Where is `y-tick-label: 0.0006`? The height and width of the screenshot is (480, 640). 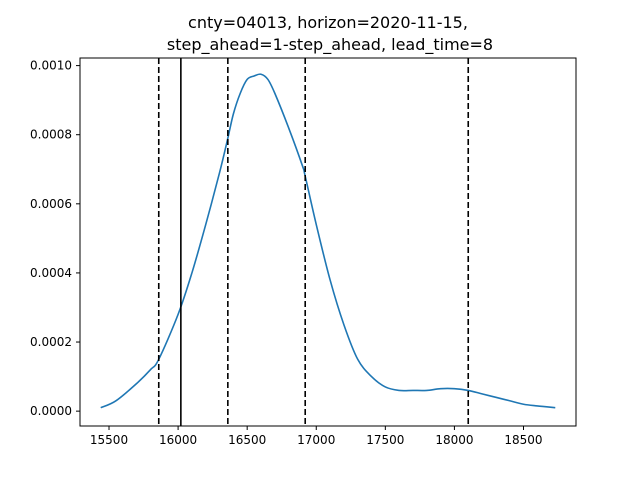 y-tick-label: 0.0006 is located at coordinates (51, 204).